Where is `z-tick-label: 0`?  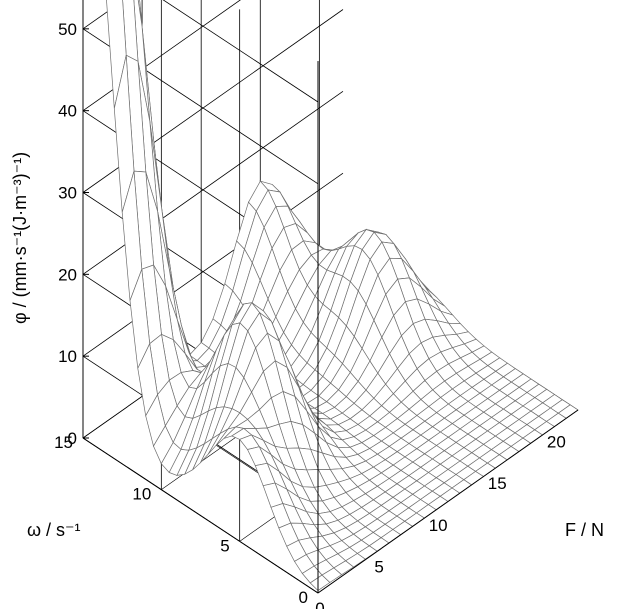 z-tick-label: 0 is located at coordinates (72, 438).